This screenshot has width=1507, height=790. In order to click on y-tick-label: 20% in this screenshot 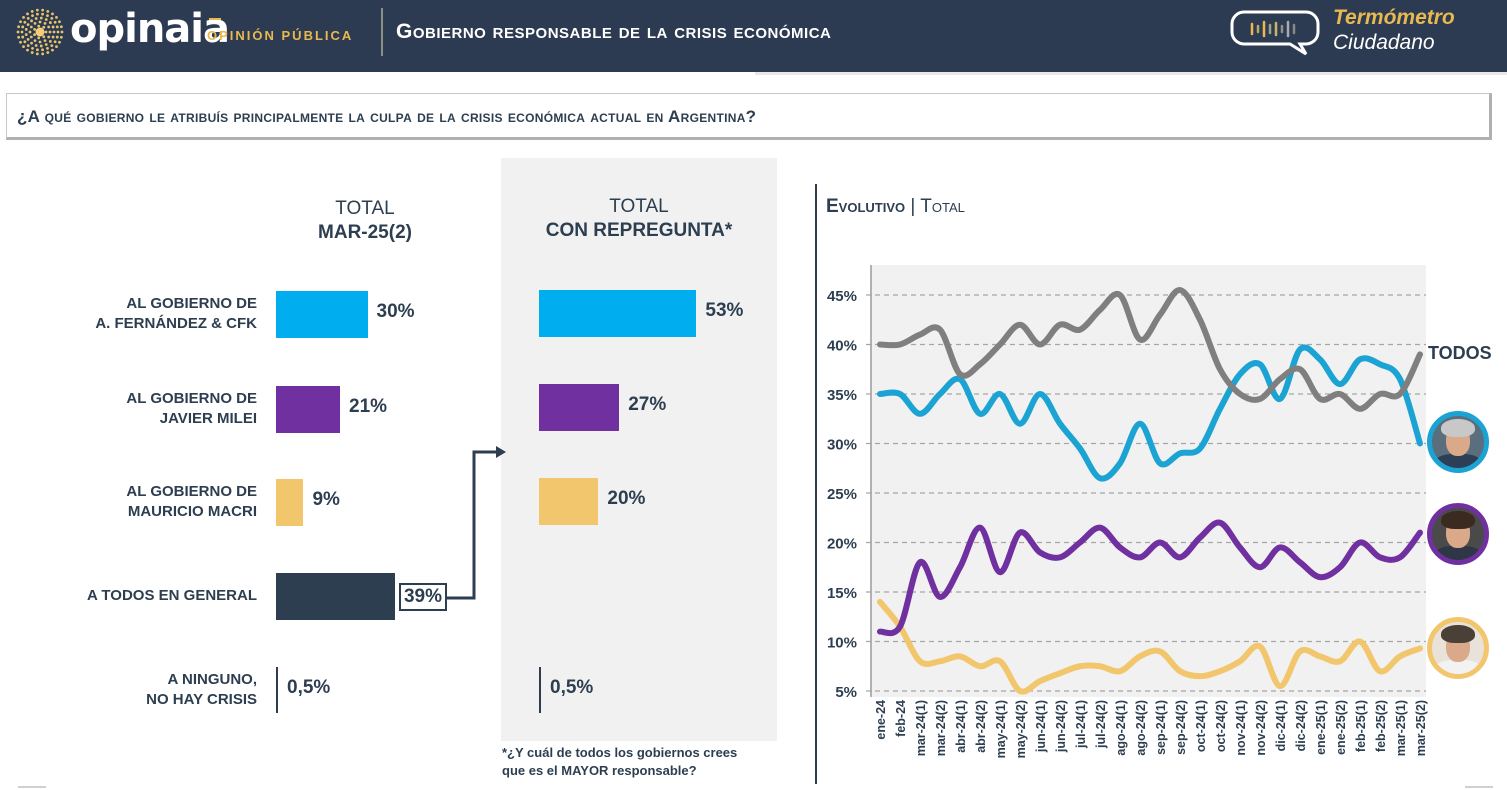, I will do `click(842, 544)`.